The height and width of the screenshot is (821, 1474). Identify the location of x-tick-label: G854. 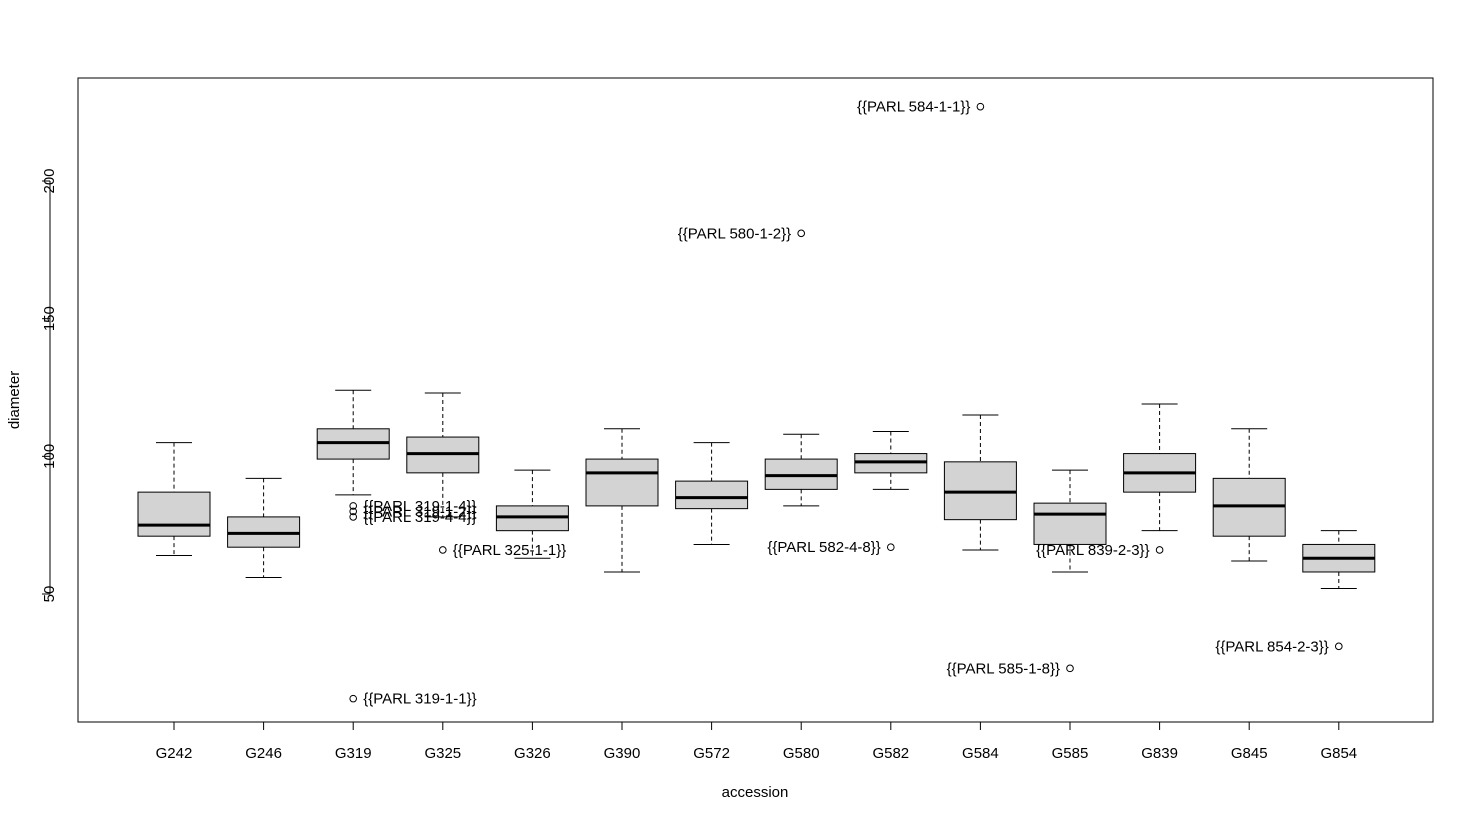
(1338, 753).